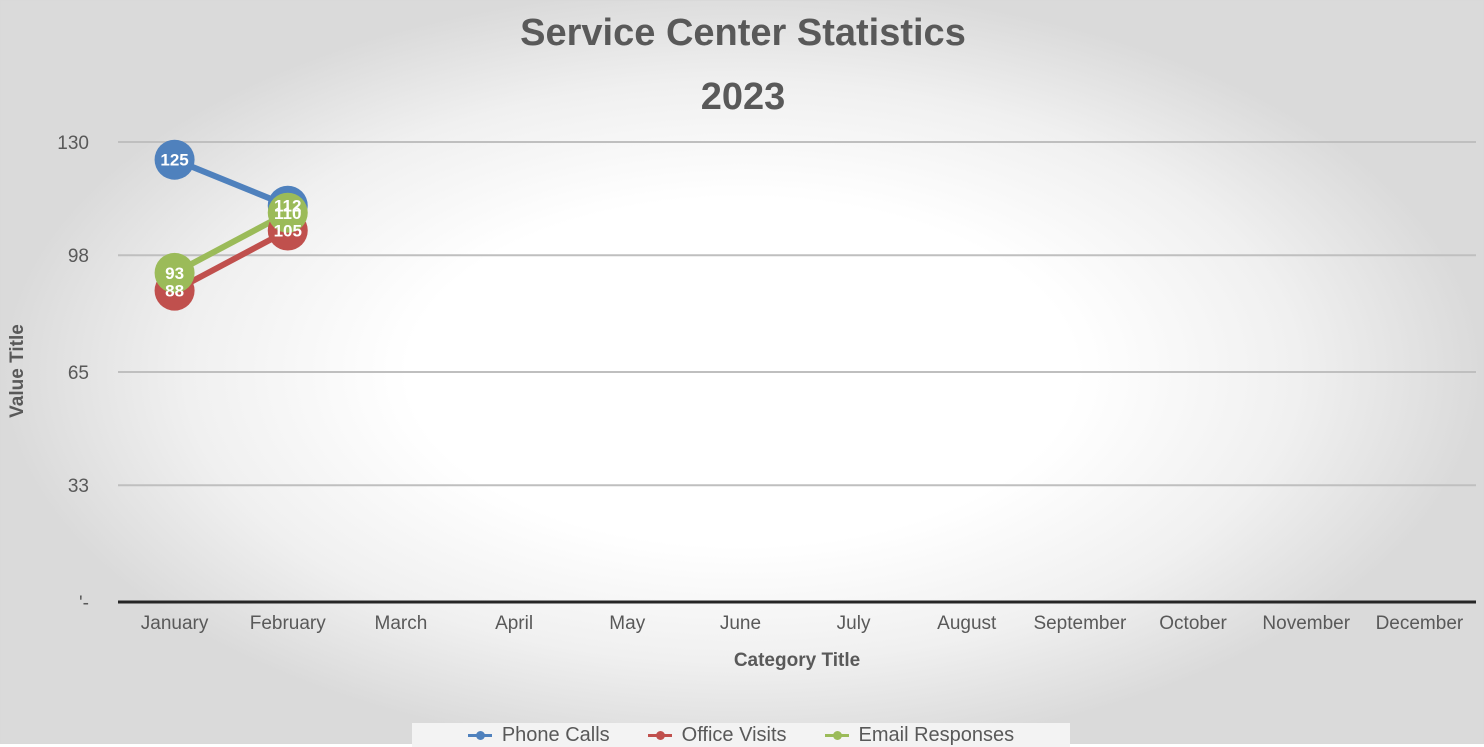 This screenshot has width=1484, height=747. What do you see at coordinates (78, 373) in the screenshot?
I see `y-tick-label: 65` at bounding box center [78, 373].